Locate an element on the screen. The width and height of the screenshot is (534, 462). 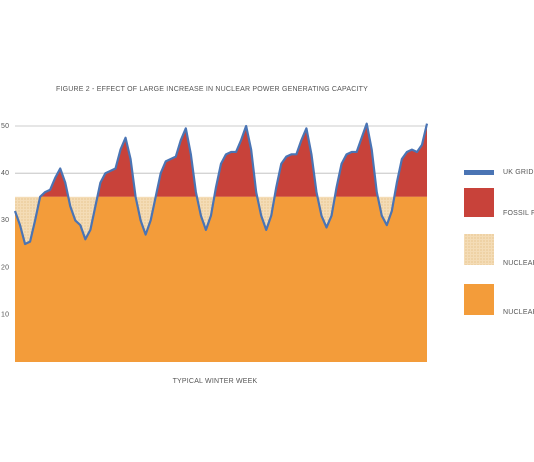
y-tick-label: 10 is located at coordinates (5, 315).